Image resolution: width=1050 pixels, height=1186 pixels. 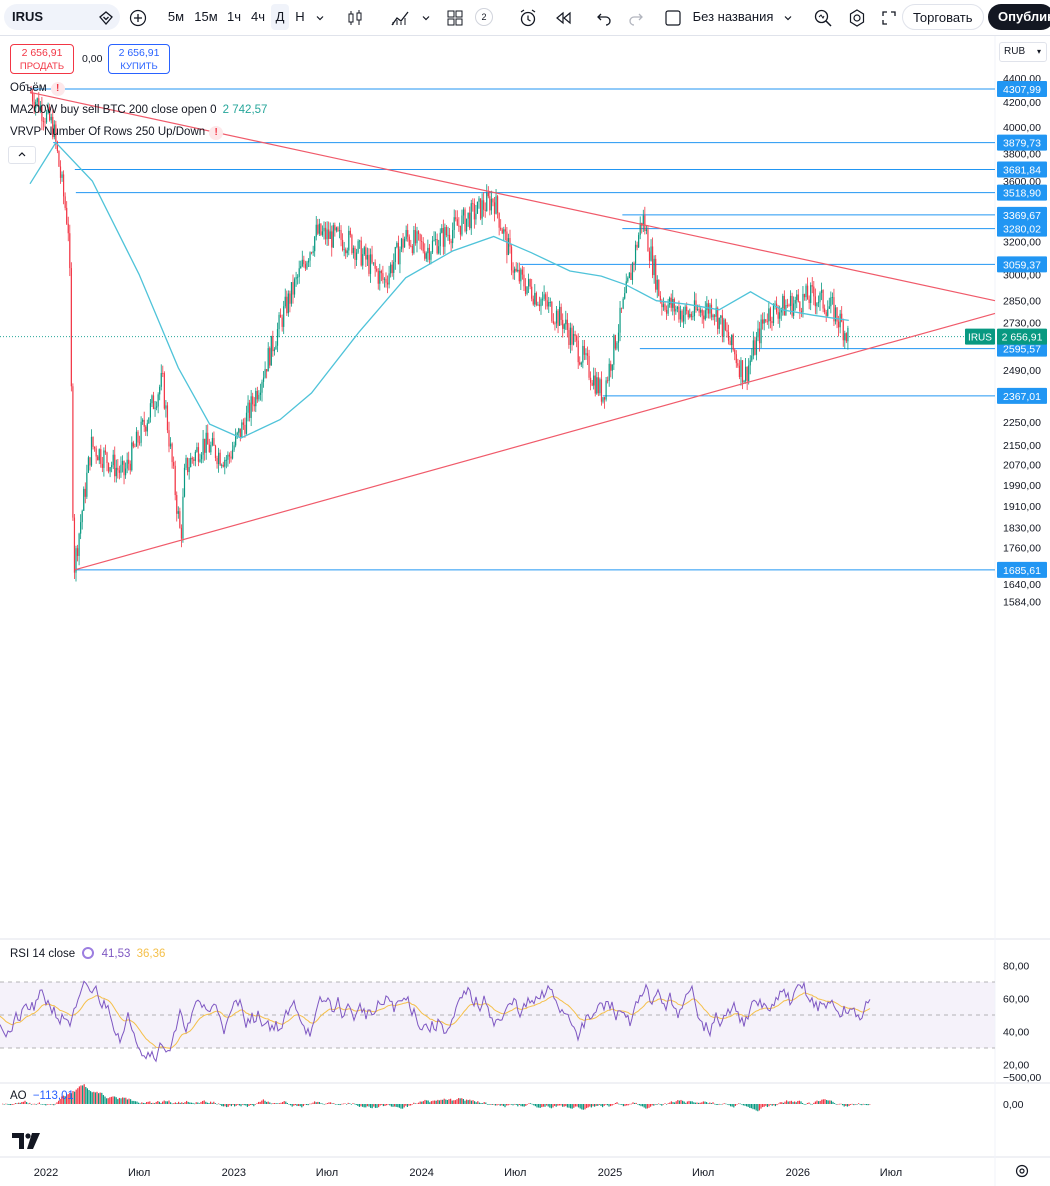 I want to click on ma-legend-label: MA200W buy sell BTC 200 close open 0, so click(x=113, y=110).